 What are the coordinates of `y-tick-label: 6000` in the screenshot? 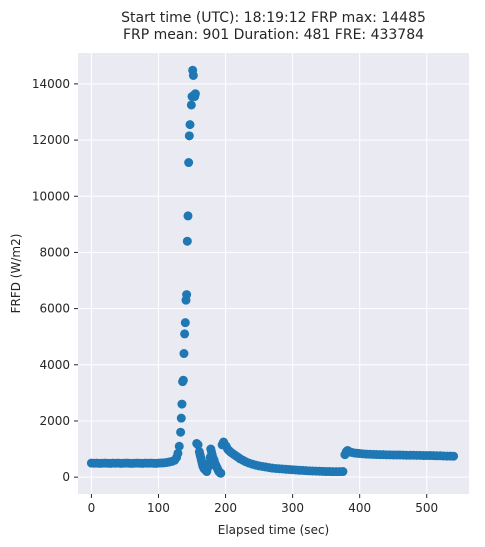 It's located at (54, 309).